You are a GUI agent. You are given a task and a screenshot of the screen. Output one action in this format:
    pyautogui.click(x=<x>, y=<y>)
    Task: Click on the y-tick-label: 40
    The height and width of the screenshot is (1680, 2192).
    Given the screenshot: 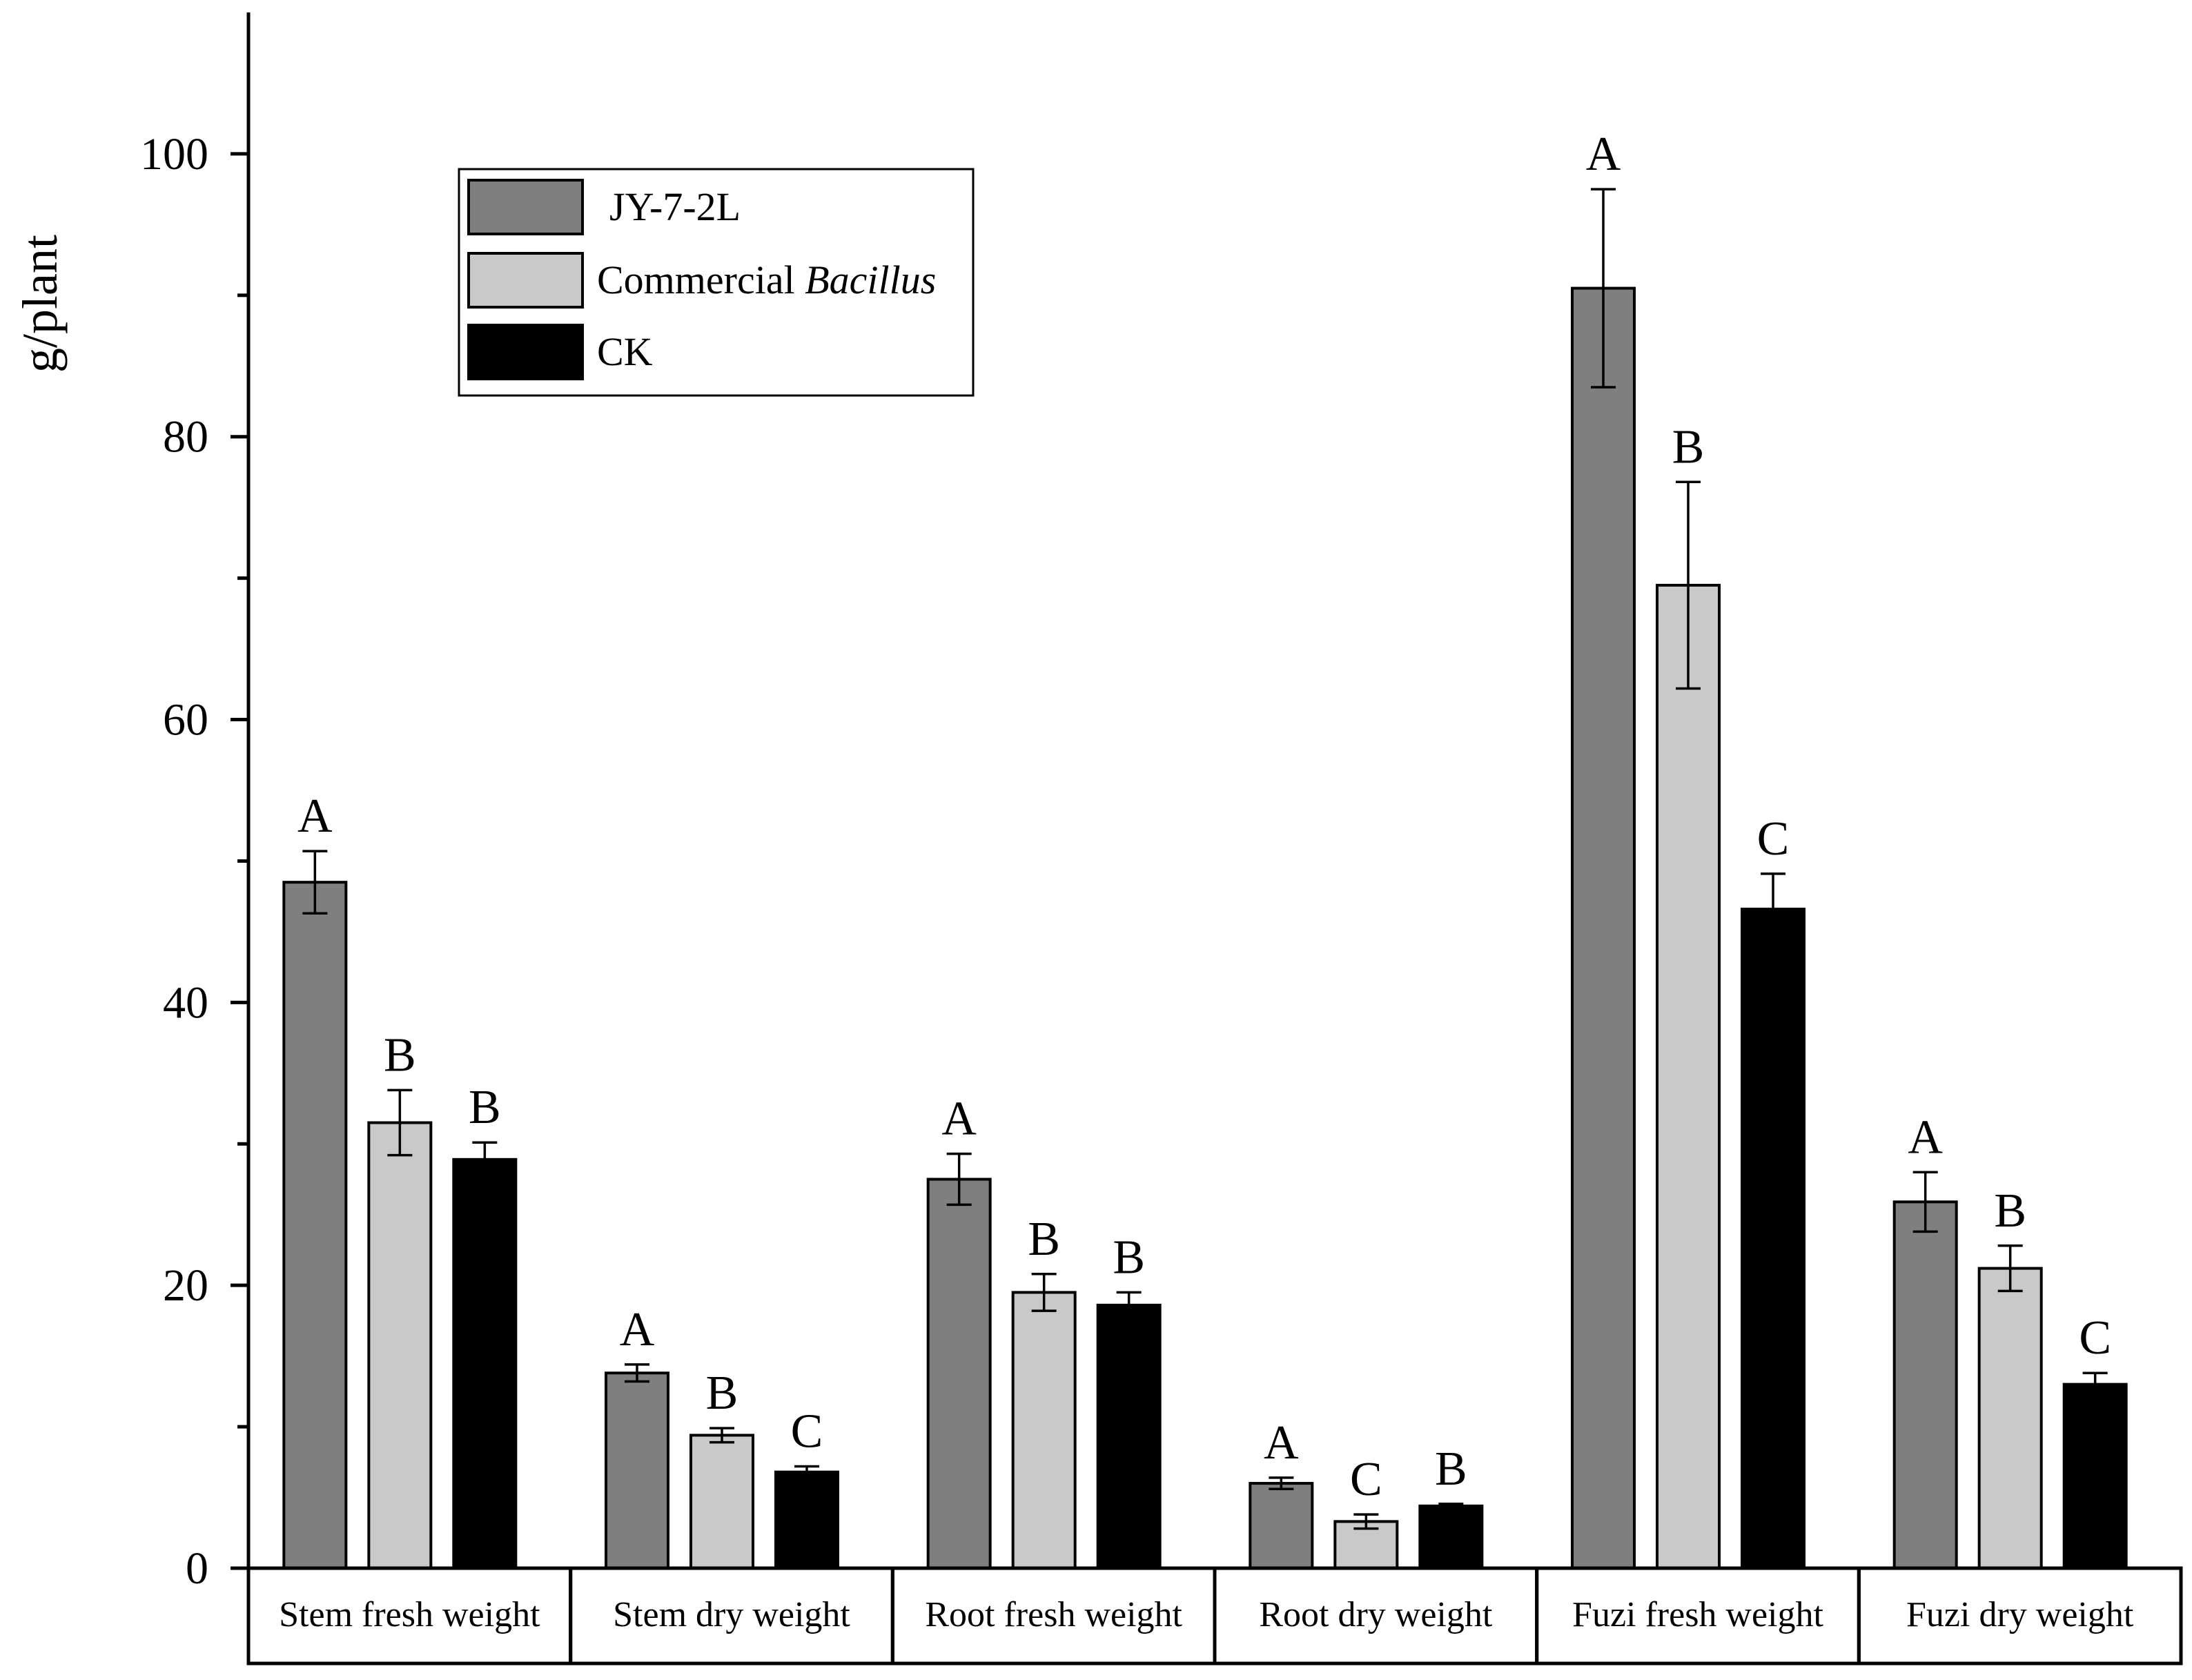 What is the action you would take?
    pyautogui.click(x=185, y=1002)
    